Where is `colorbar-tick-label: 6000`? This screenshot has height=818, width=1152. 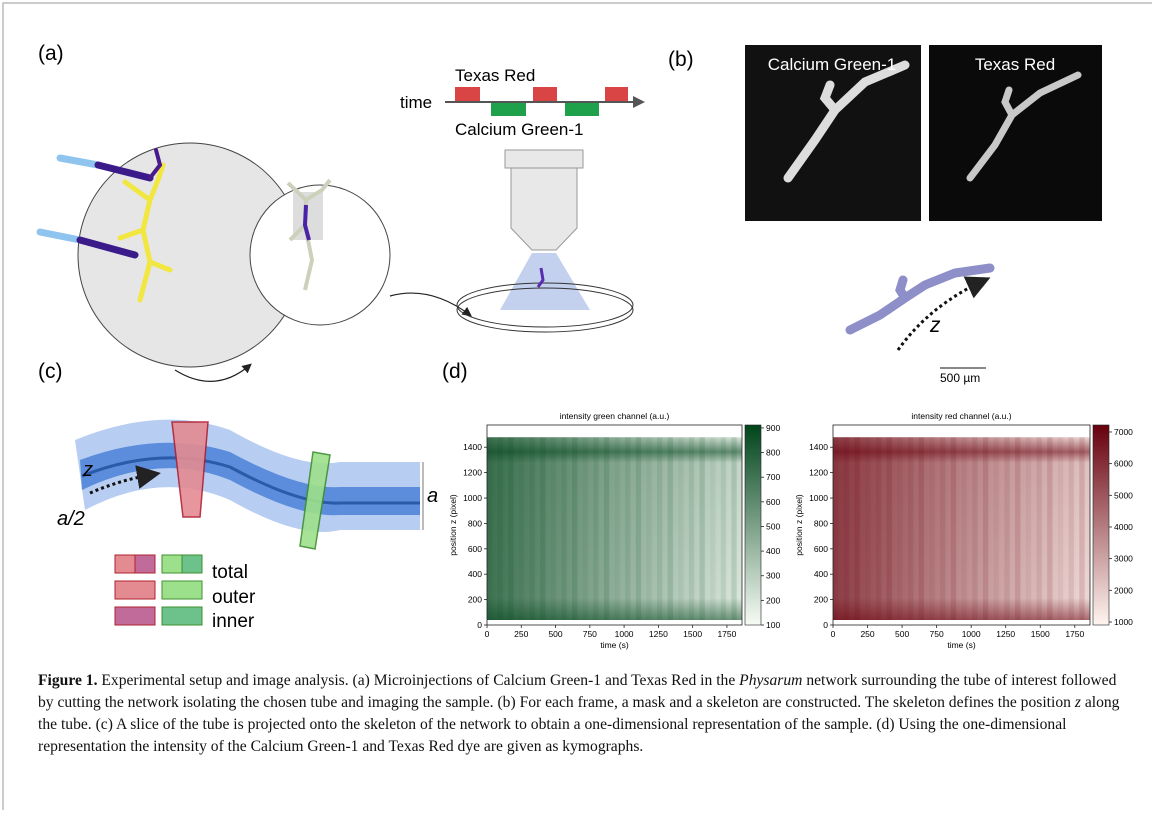 colorbar-tick-label: 6000 is located at coordinates (1123, 464).